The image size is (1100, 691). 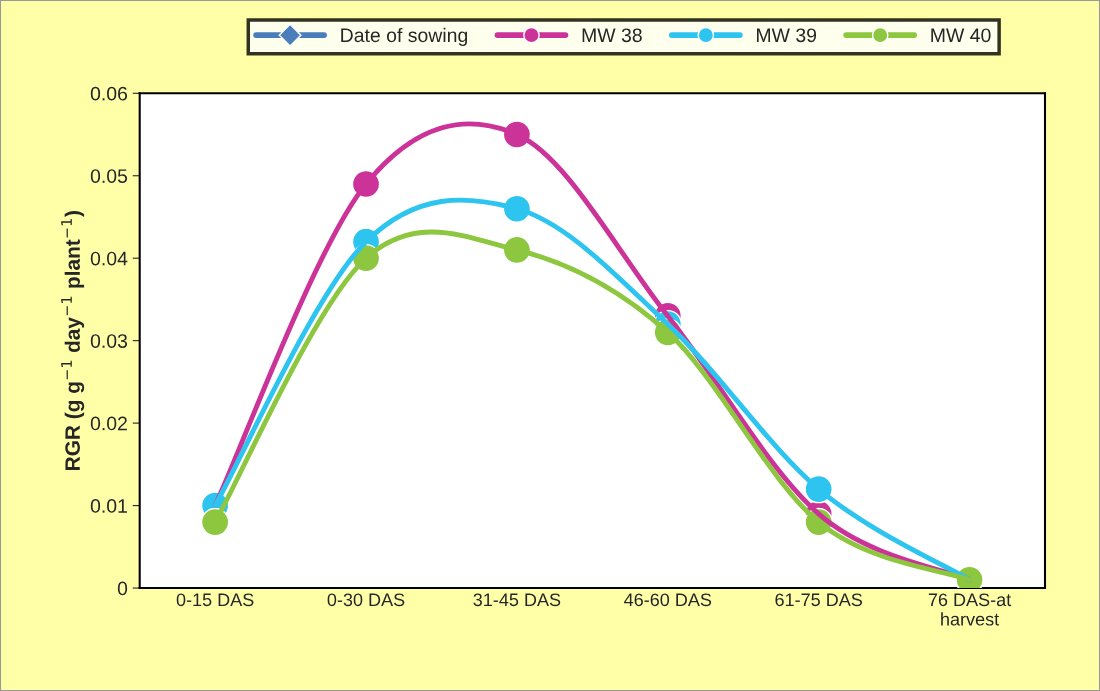 I want to click on y-tick-label: 0.04, so click(x=109, y=258).